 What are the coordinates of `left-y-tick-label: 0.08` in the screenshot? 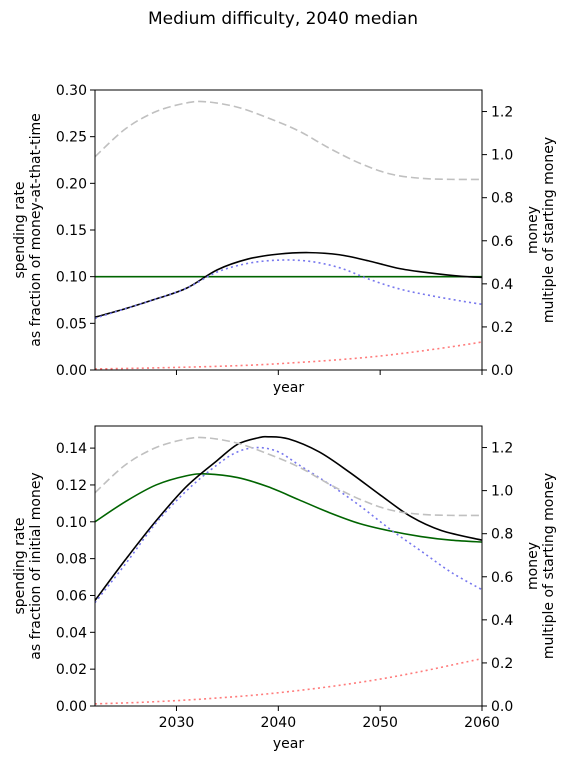 It's located at (71, 560).